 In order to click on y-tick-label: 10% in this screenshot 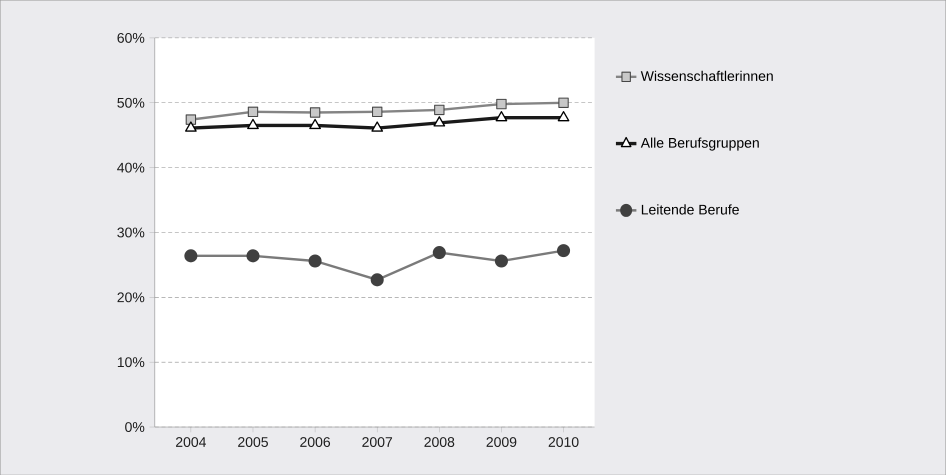, I will do `click(131, 362)`.